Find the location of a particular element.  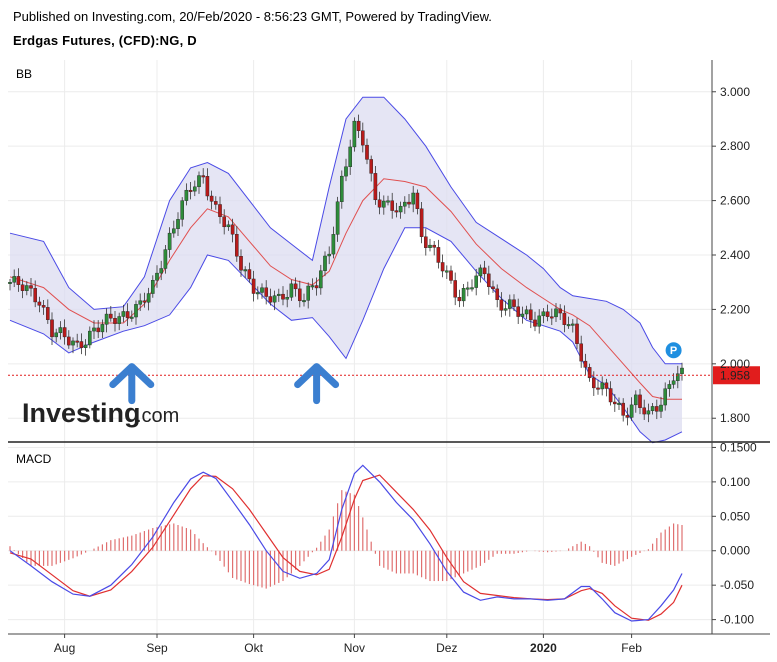

investing-logo: Investing .com is located at coordinates (100, 413).